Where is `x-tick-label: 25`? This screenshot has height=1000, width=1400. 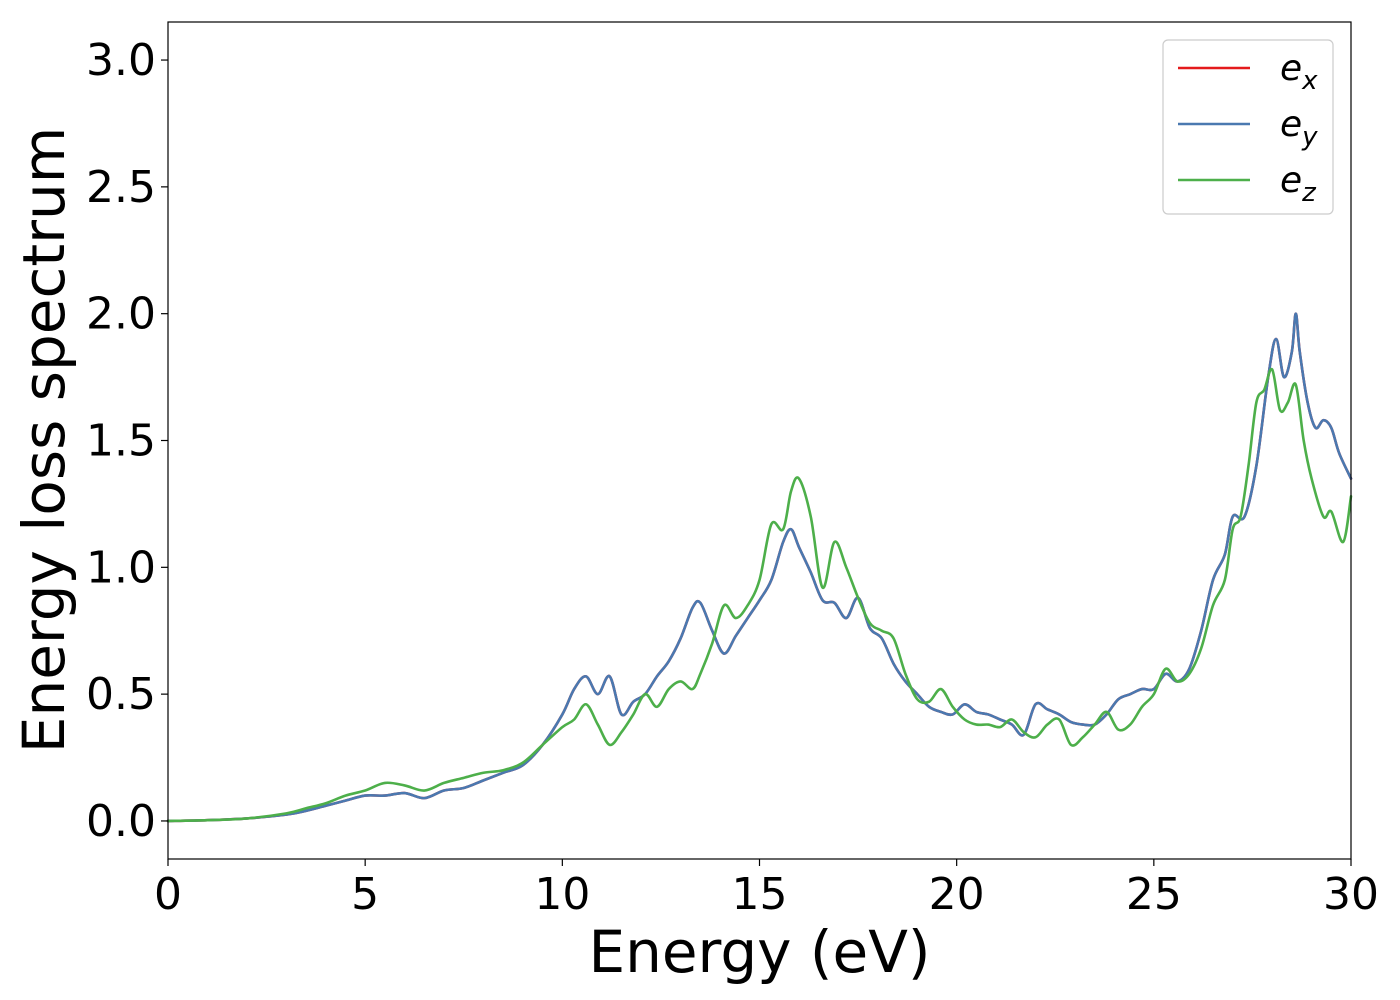
x-tick-label: 25 is located at coordinates (1154, 894).